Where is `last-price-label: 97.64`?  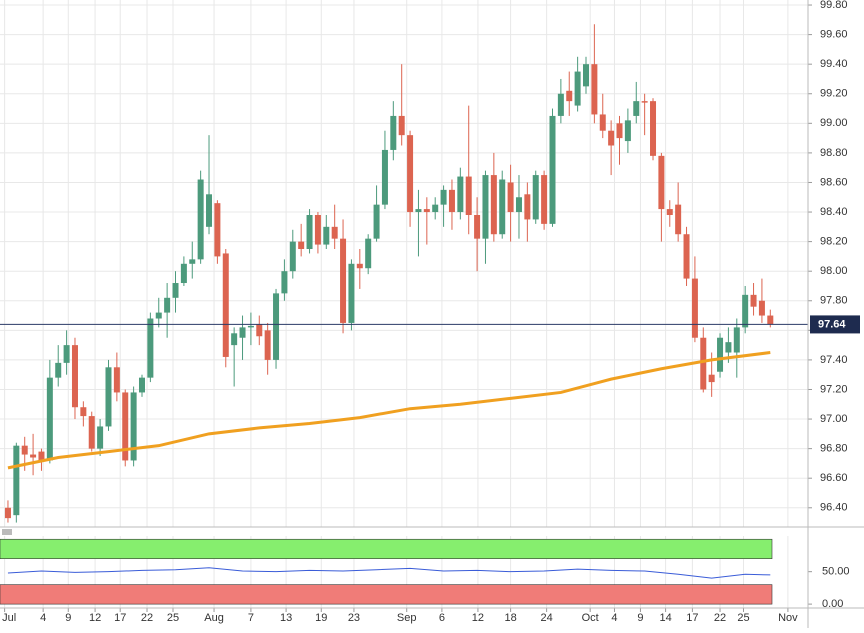 last-price-label: 97.64 is located at coordinates (832, 324).